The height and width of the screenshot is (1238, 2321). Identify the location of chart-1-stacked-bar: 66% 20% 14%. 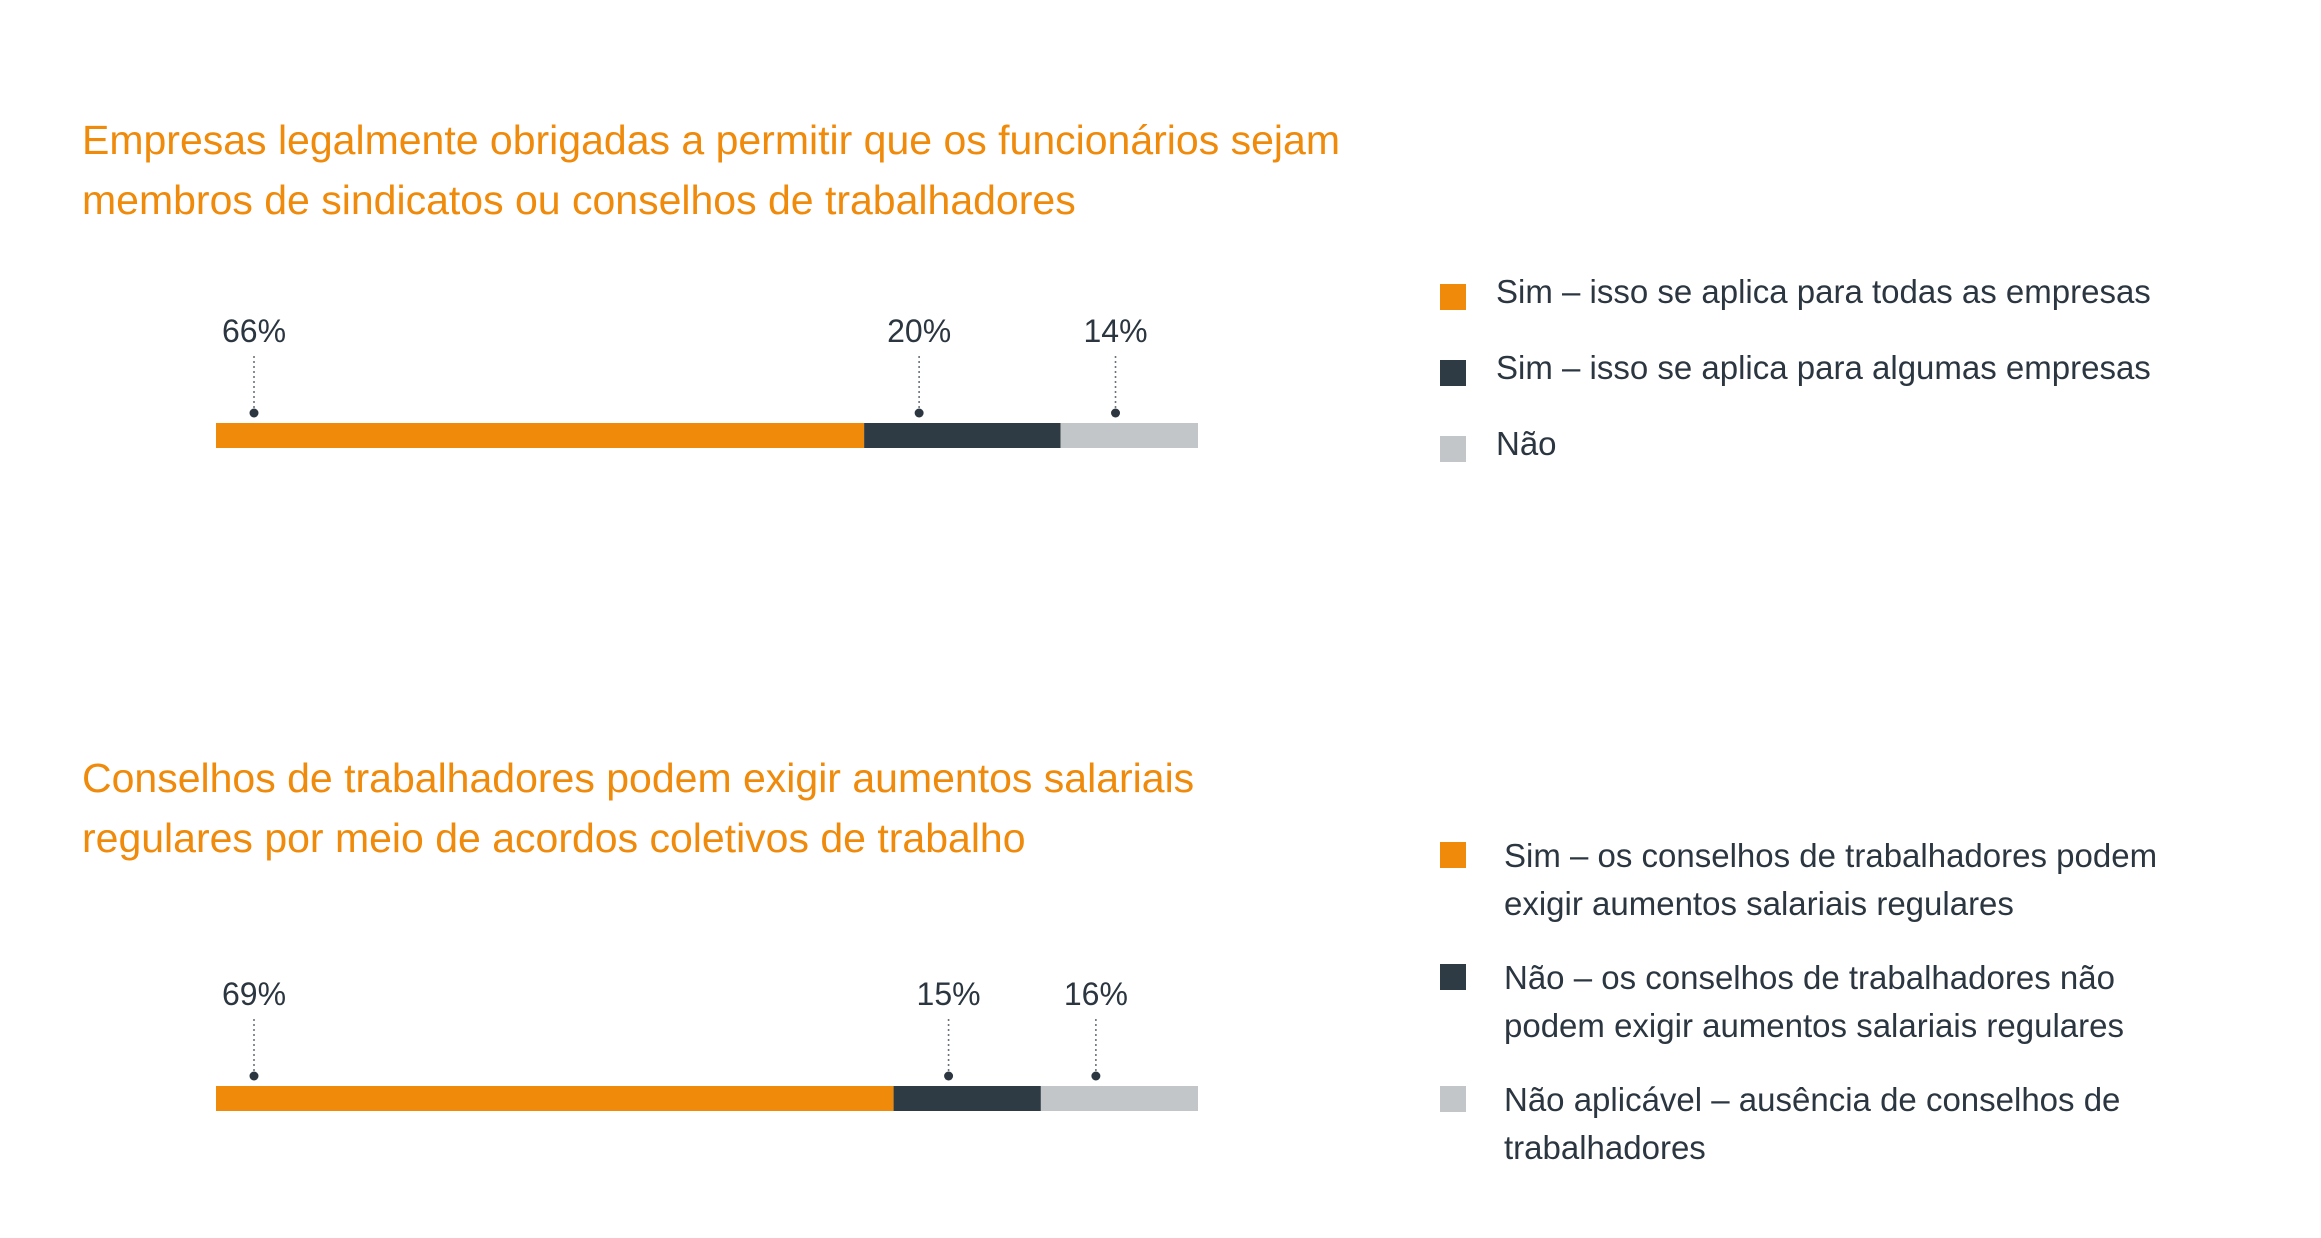
(707, 380).